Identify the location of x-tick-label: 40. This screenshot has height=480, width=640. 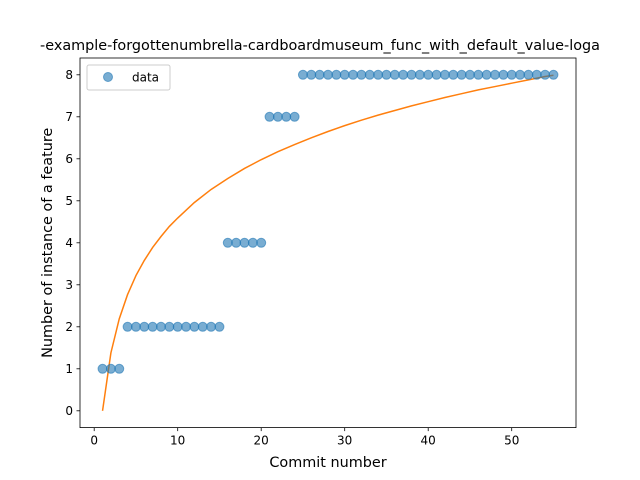
(428, 441).